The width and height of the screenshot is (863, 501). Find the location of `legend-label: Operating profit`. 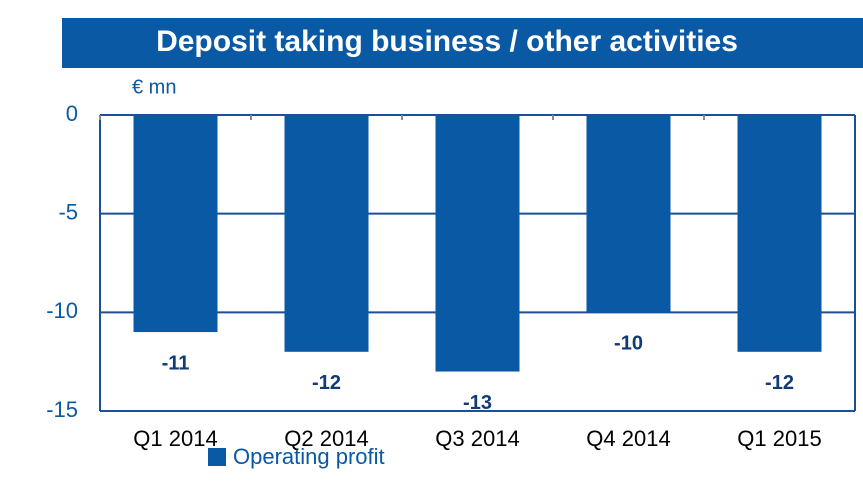

legend-label: Operating profit is located at coordinates (309, 456).